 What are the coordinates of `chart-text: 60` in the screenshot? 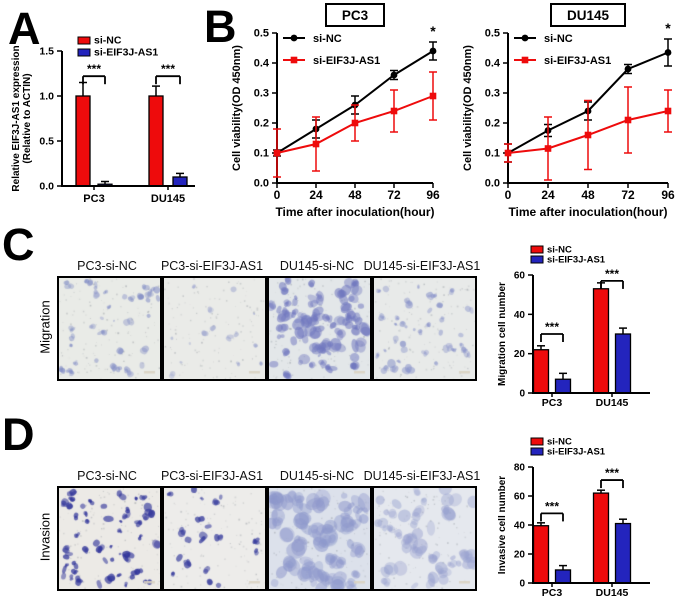 It's located at (520, 276).